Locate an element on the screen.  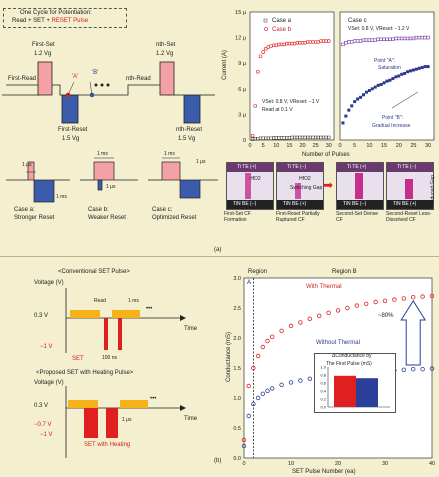
conv-voltage-label: Voltage (V) is located at coordinates (49, 283).